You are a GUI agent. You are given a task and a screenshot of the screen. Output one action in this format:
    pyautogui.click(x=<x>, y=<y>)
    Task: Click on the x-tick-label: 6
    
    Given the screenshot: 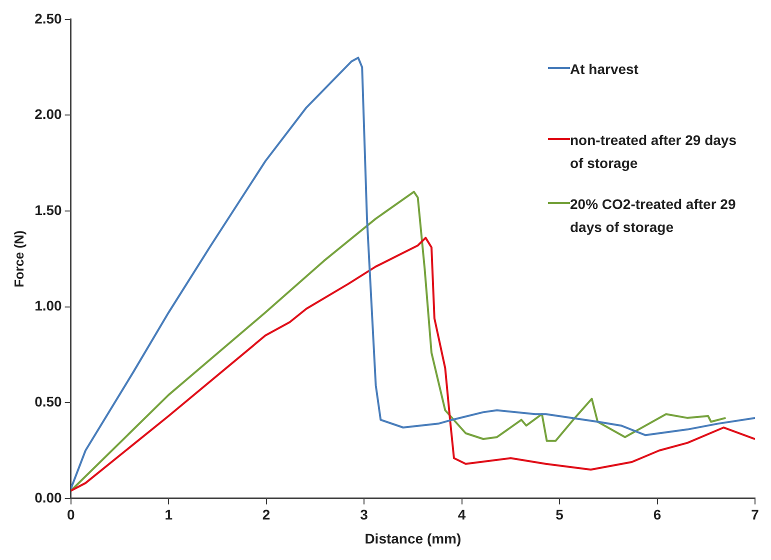 What is the action you would take?
    pyautogui.click(x=657, y=514)
    